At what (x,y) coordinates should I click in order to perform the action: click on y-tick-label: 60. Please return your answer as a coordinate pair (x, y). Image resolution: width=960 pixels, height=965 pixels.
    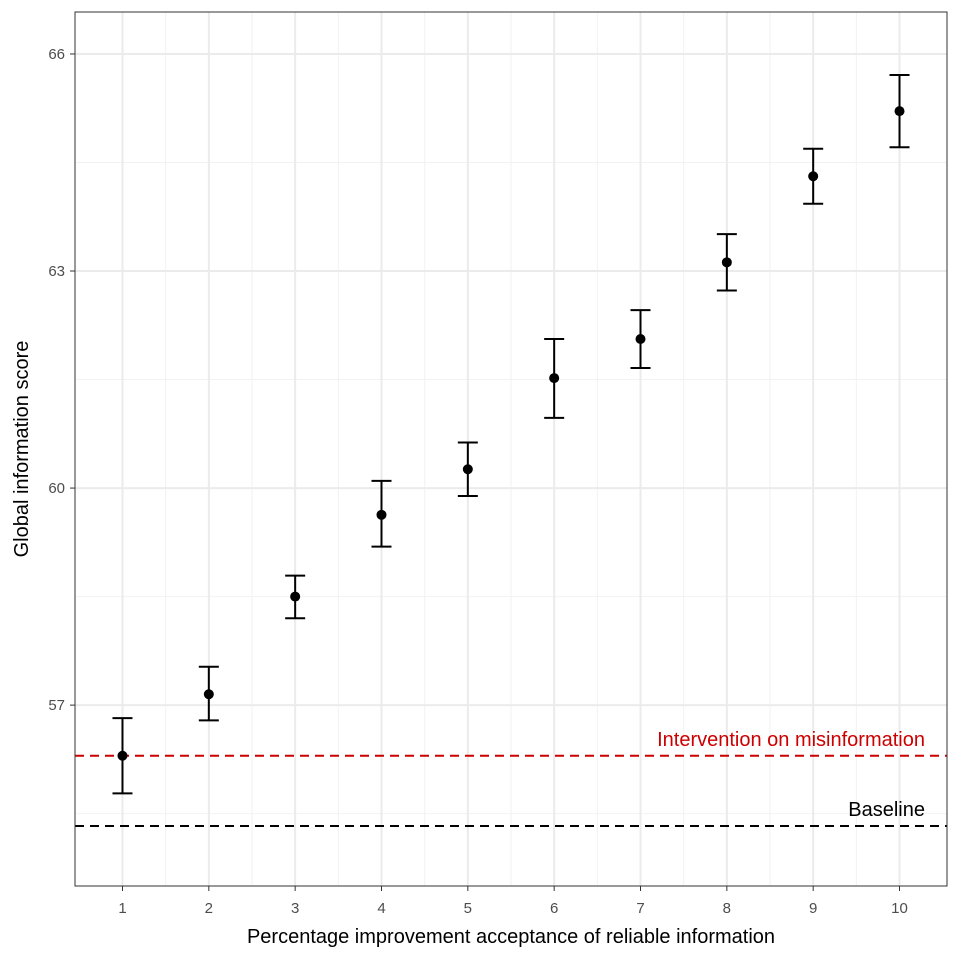
    Looking at the image, I should click on (56, 488).